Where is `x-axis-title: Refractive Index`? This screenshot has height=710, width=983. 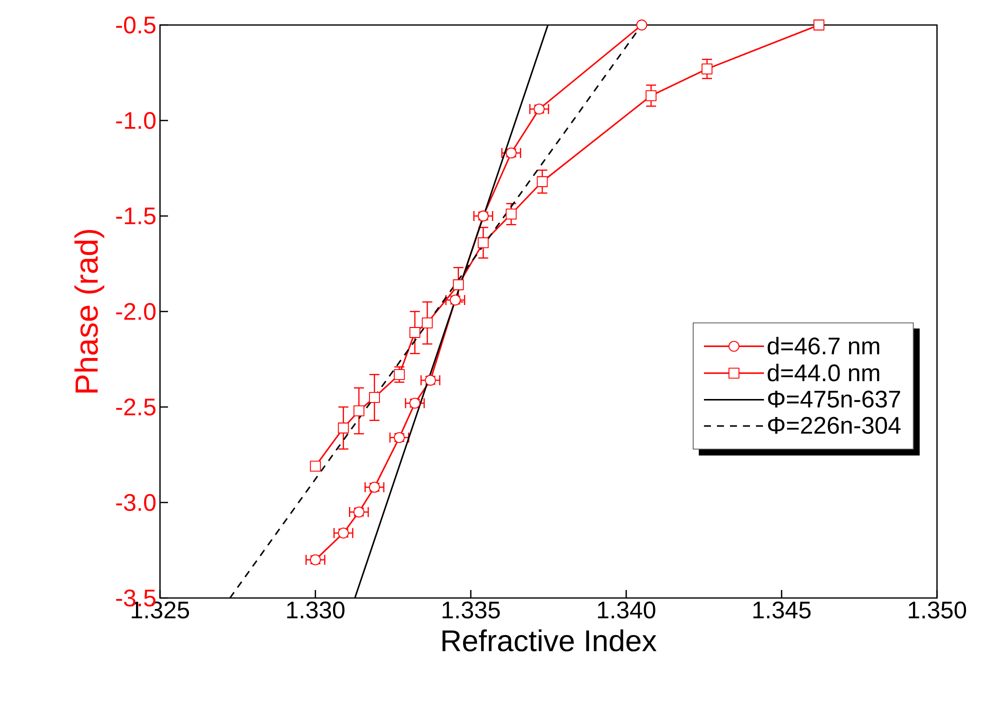
x-axis-title: Refractive Index is located at coordinates (549, 640).